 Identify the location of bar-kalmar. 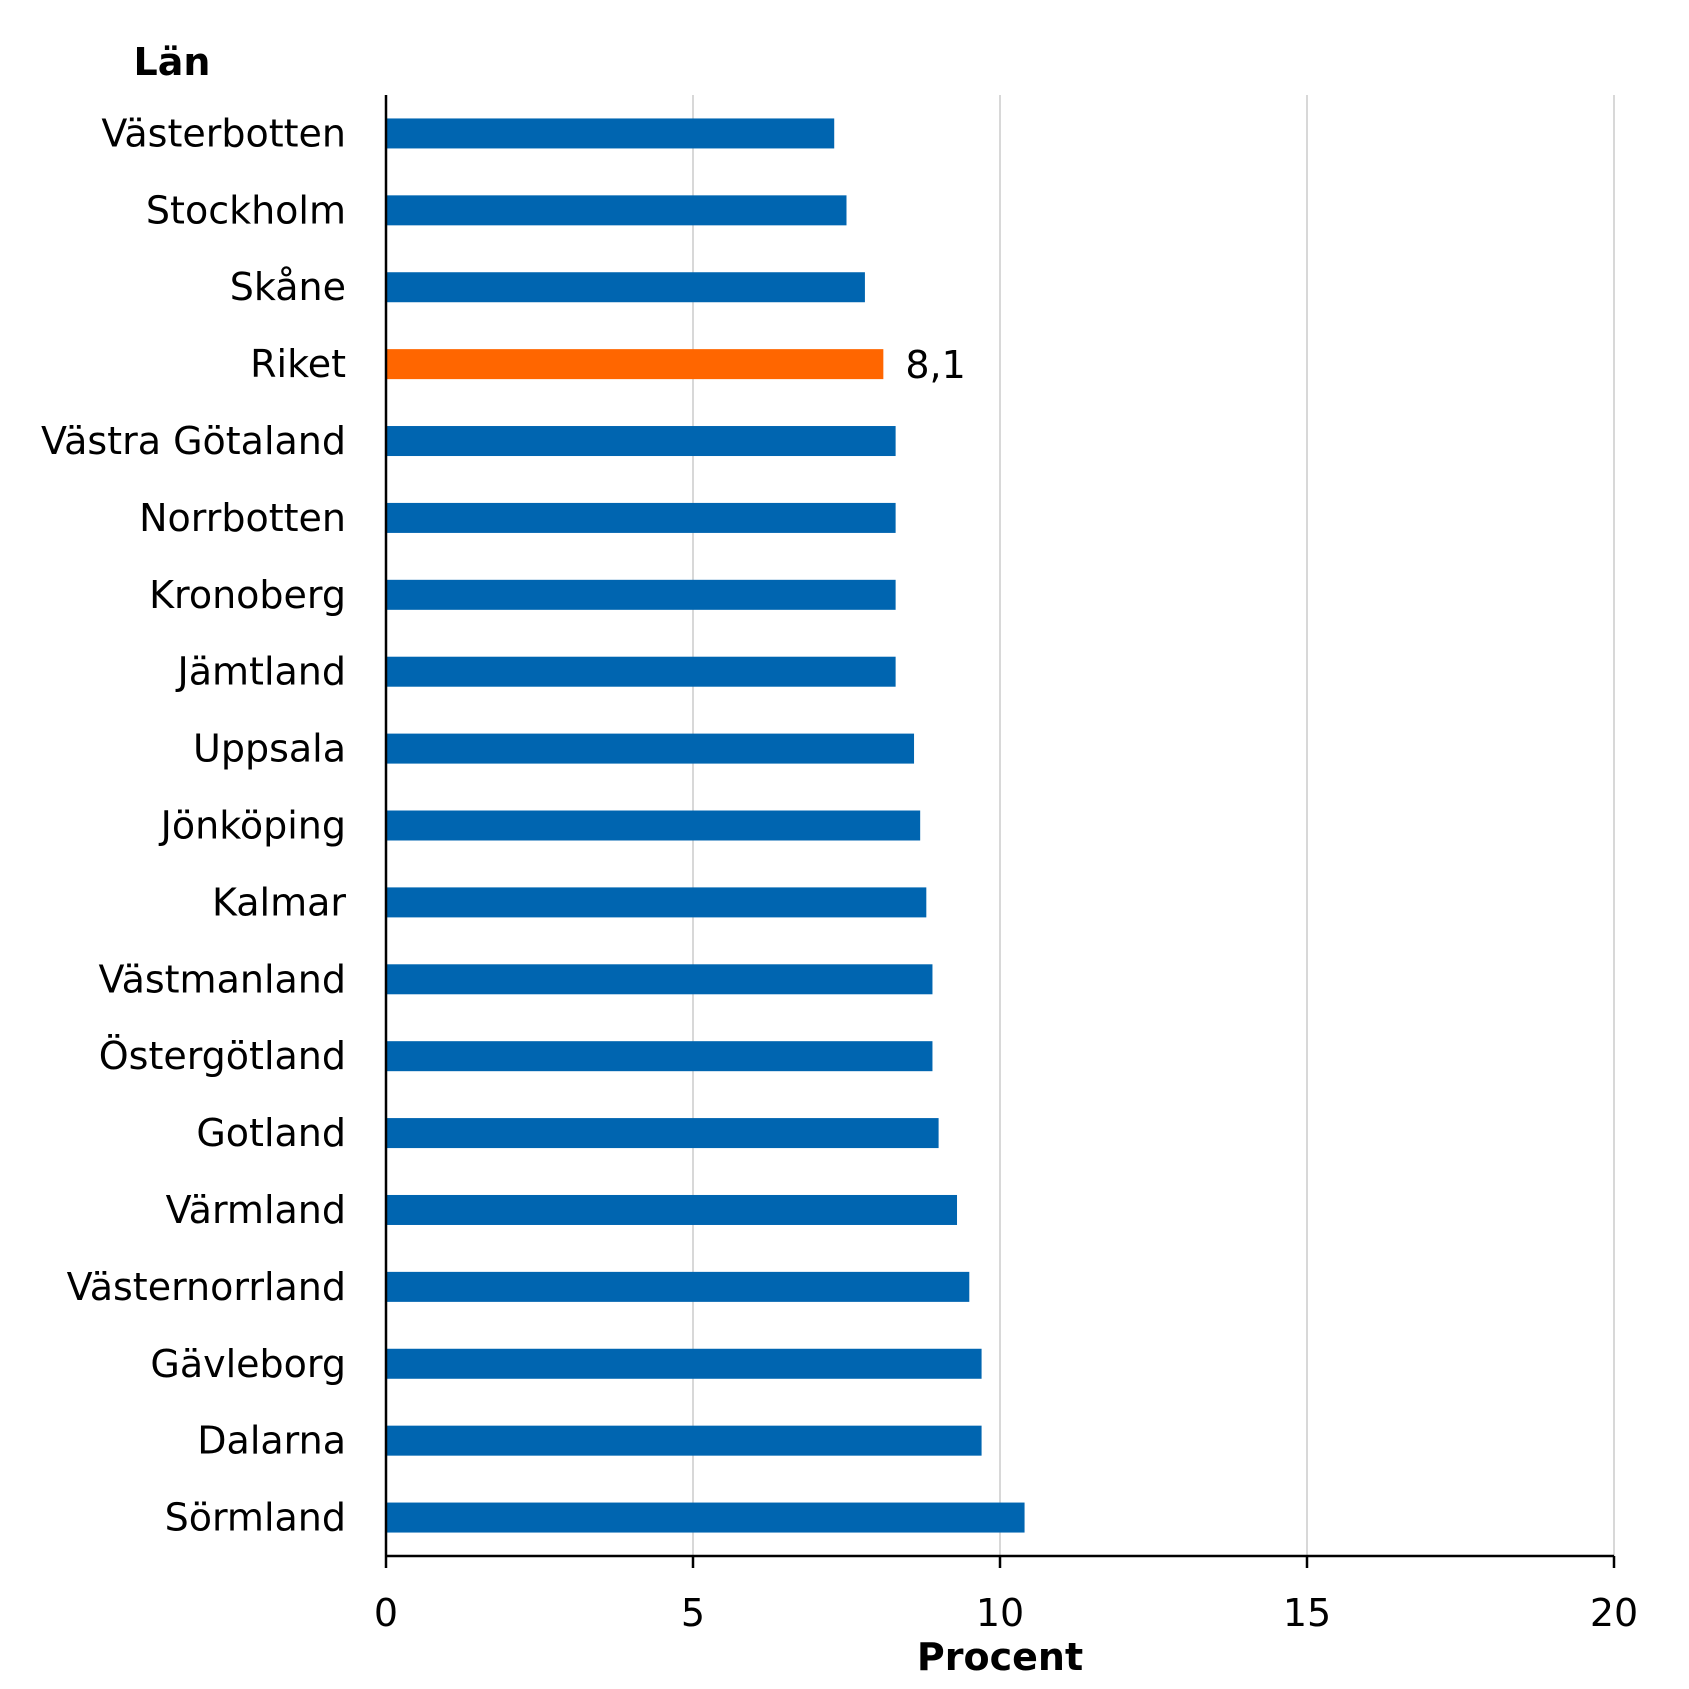
(657, 902).